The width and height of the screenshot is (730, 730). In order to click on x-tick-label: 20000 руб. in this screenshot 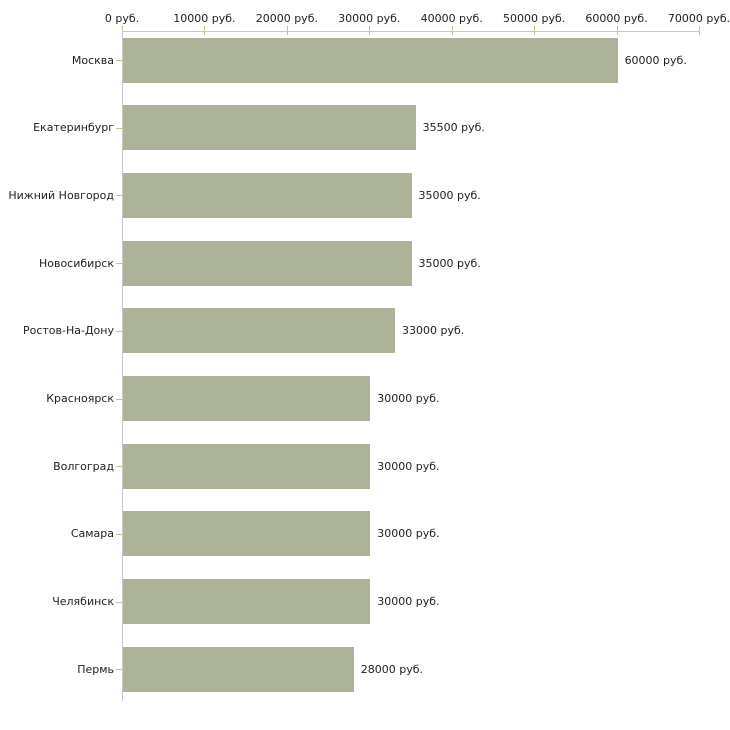, I will do `click(286, 18)`.